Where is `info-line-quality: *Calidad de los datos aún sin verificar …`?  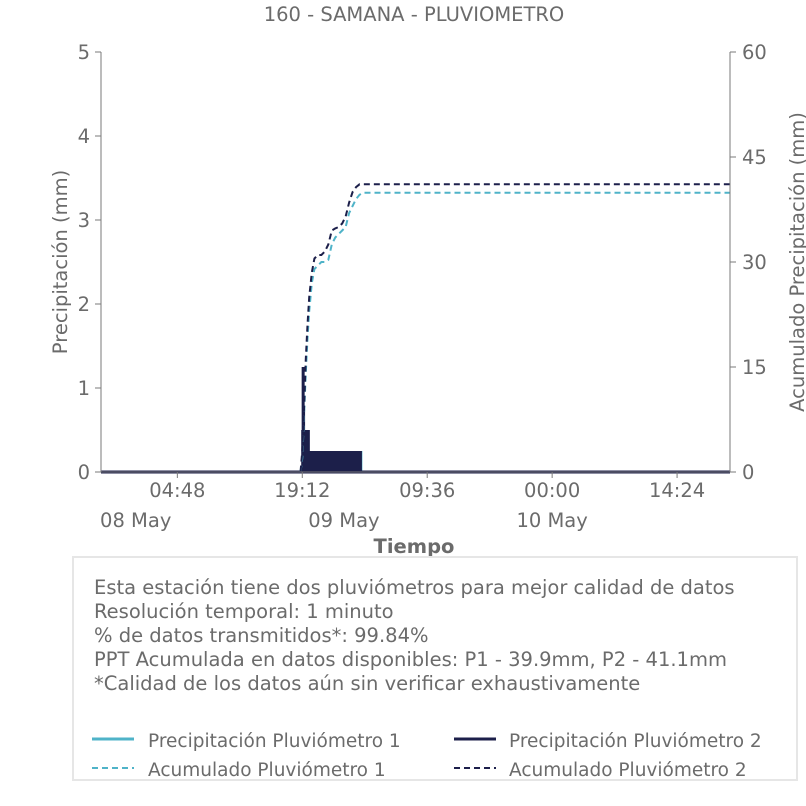
info-line-quality: *Calidad de los datos aún sin verificar … is located at coordinates (367, 683).